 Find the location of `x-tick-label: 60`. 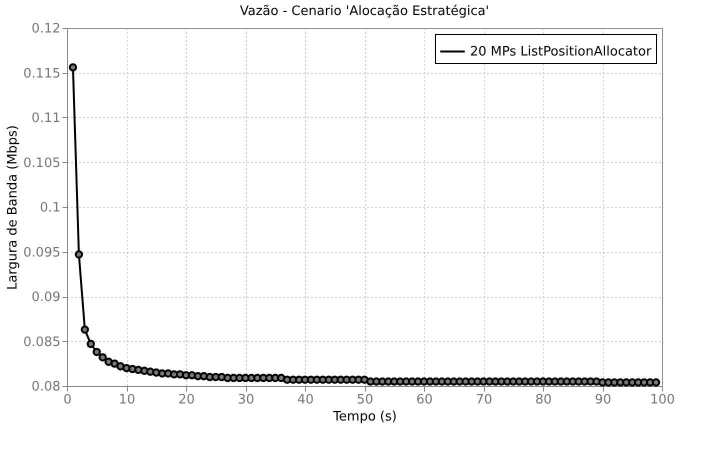

x-tick-label: 60 is located at coordinates (424, 400).